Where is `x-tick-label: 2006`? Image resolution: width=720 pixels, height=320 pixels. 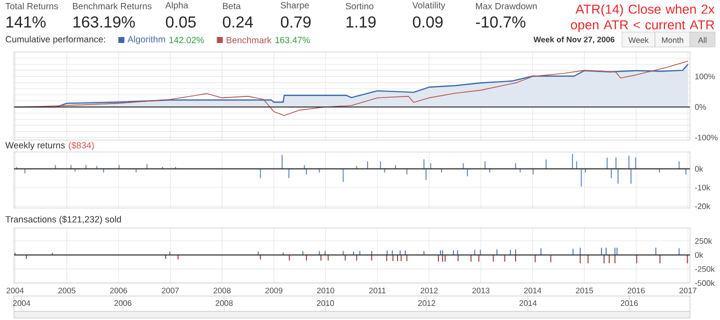
x-tick-label: 2006 is located at coordinates (119, 291).